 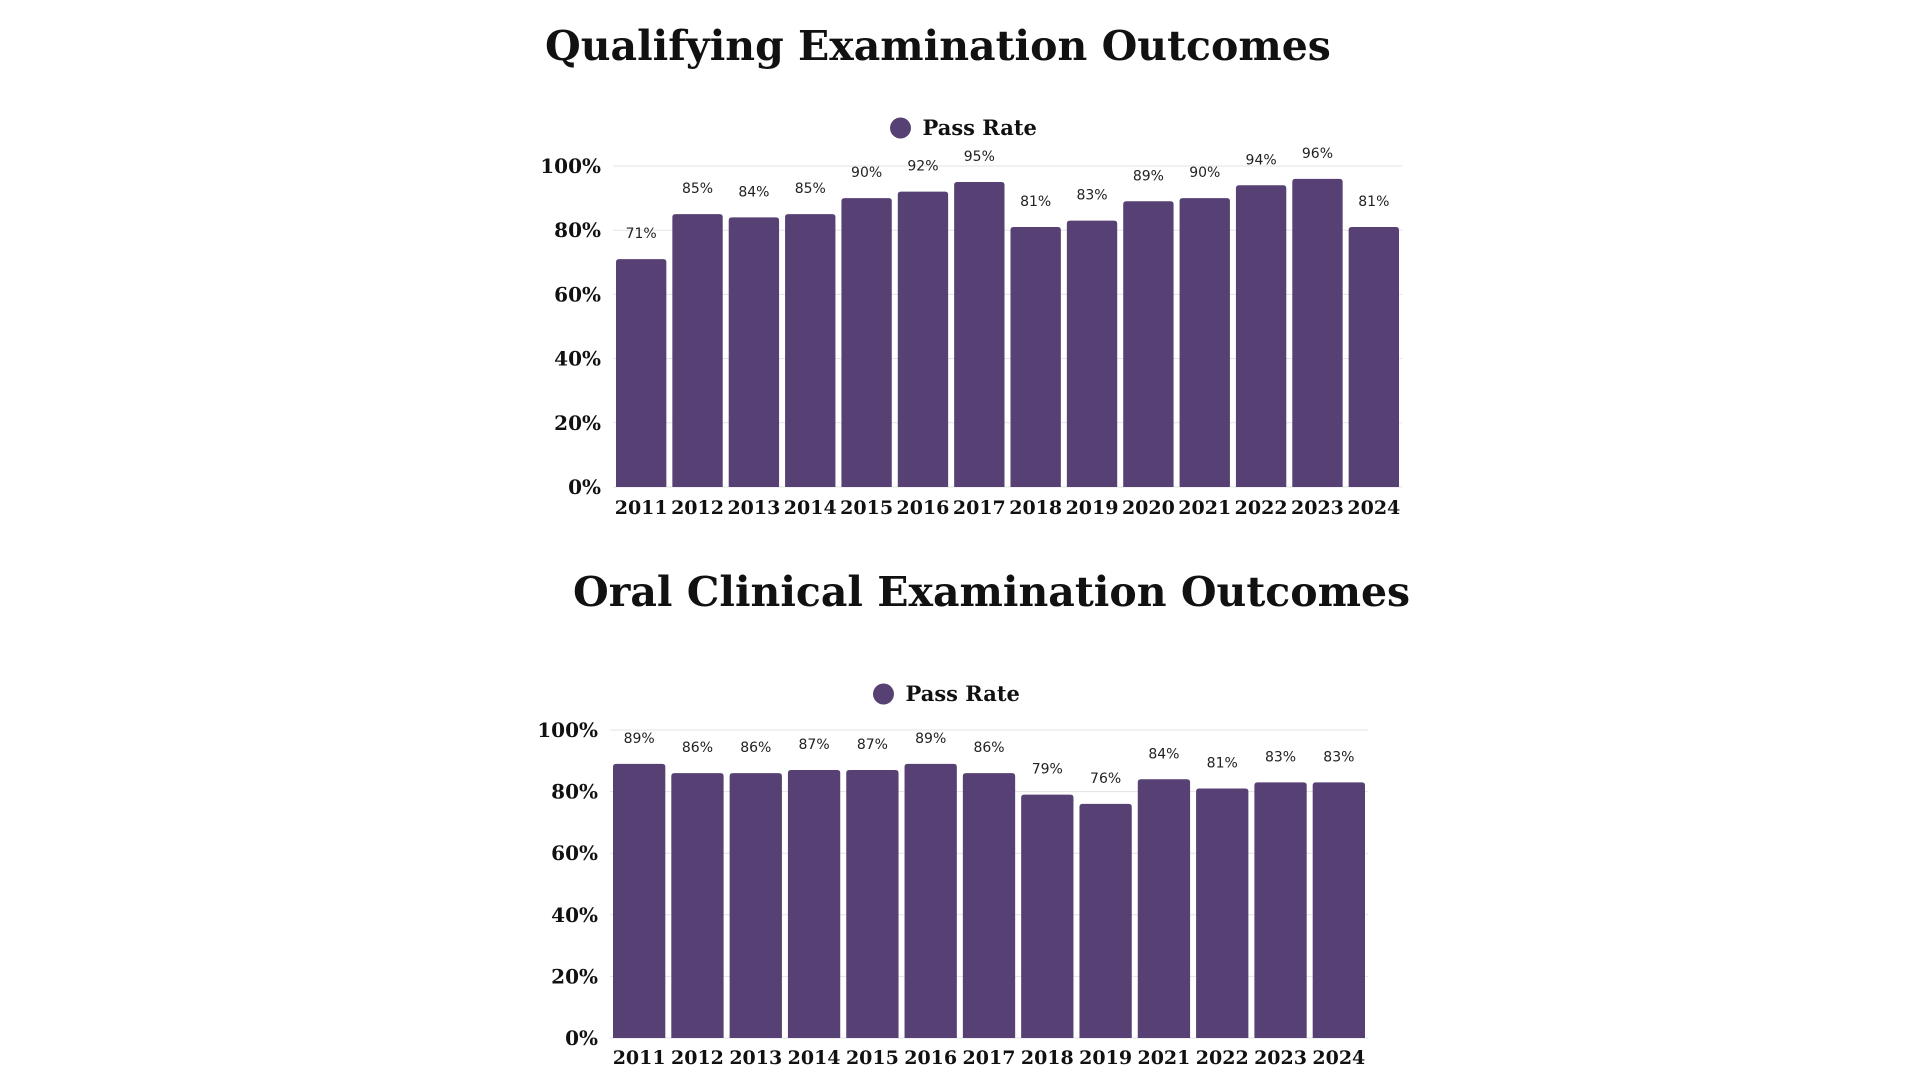 I want to click on chart-title-qualifying: Qualifying Examination Outcomes, so click(x=938, y=46).